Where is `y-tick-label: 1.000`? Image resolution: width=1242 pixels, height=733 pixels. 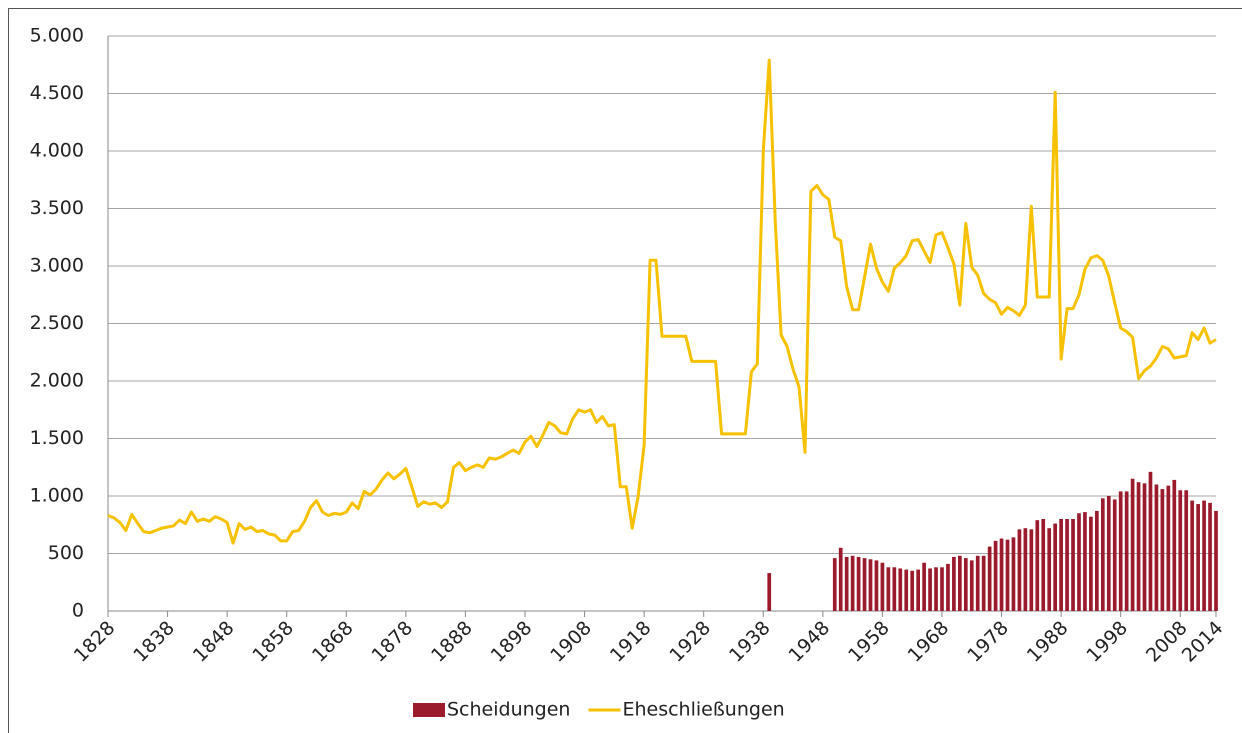
y-tick-label: 1.000 is located at coordinates (57, 496).